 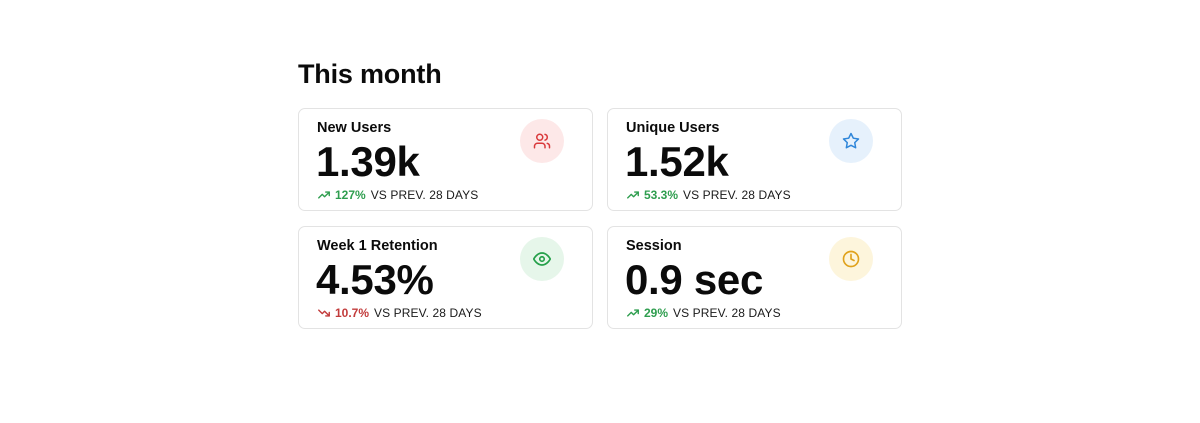 I want to click on users-icon, so click(x=542, y=141).